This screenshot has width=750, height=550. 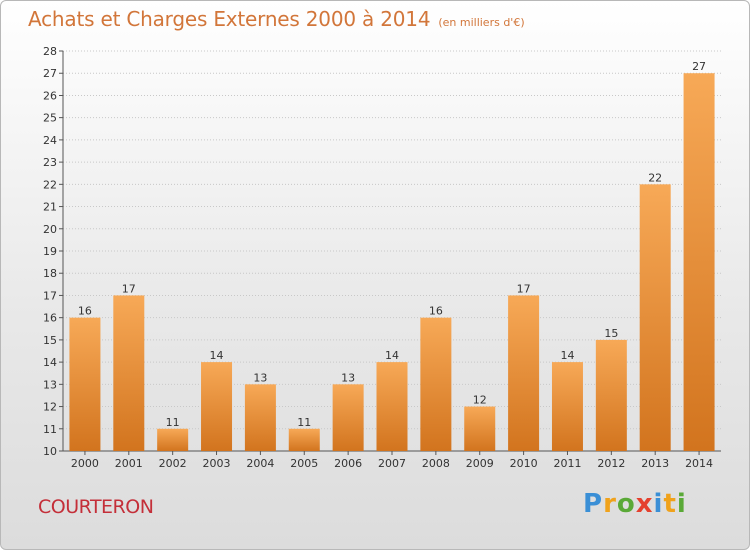 I want to click on x-tick-label: 2003, so click(x=217, y=463).